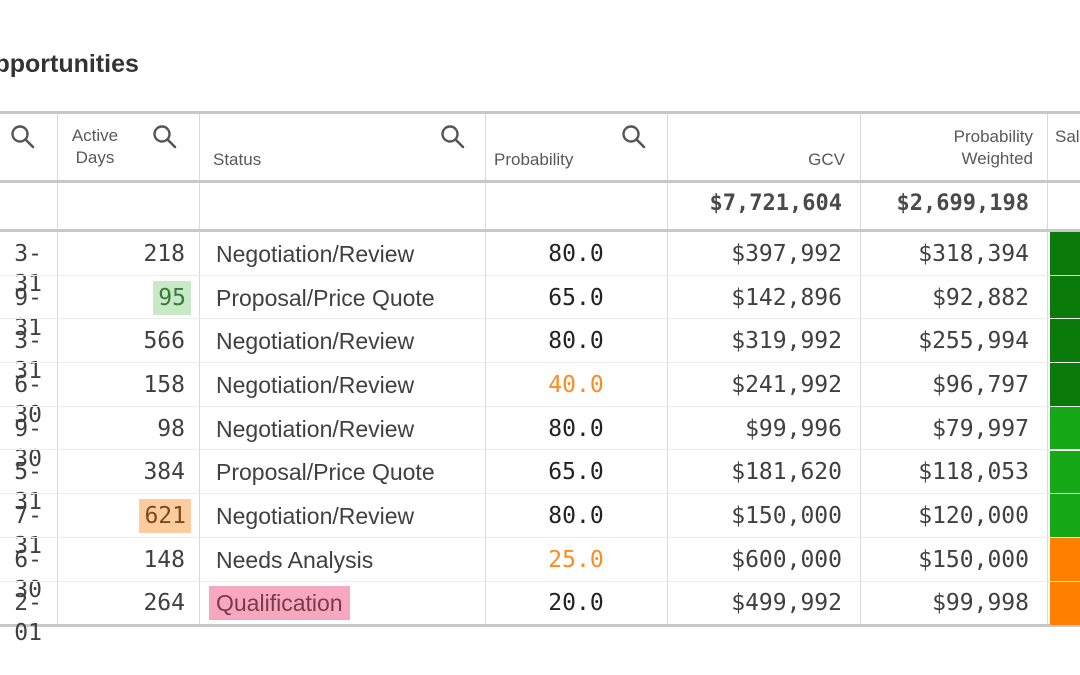  Describe the element at coordinates (171, 428) in the screenshot. I see `active-days-cell: 98` at that location.